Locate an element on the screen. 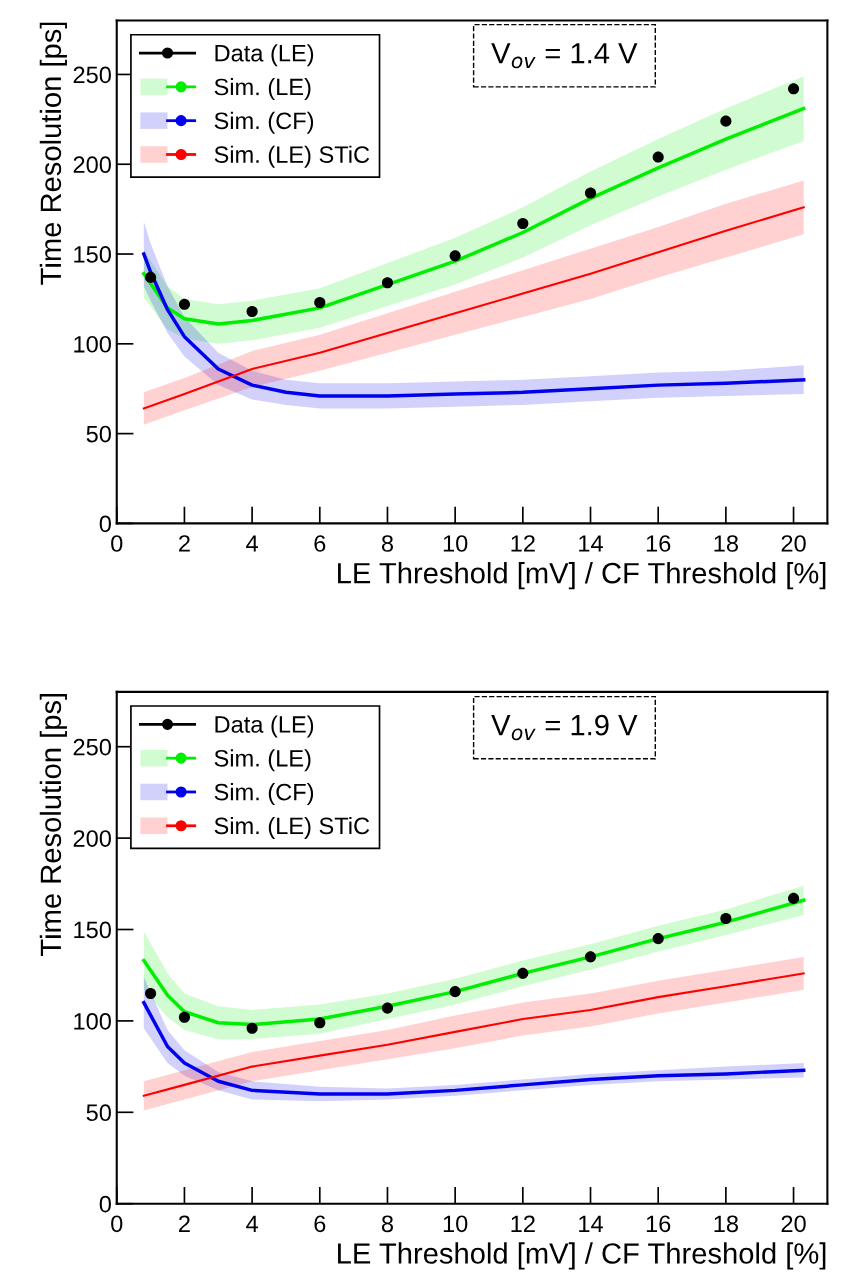 The width and height of the screenshot is (846, 1286). annotation: V$_{ov}$ = 1.4 V is located at coordinates (564, 56).